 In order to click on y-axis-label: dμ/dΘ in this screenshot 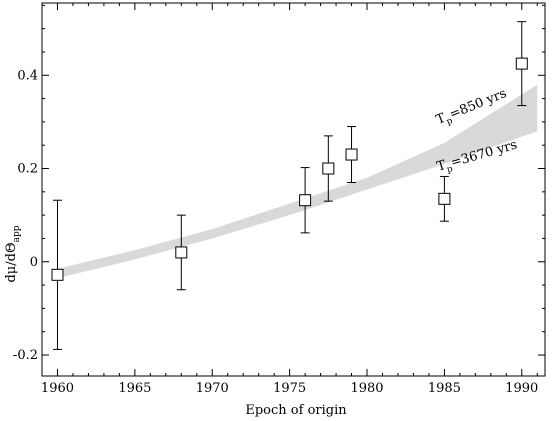, I will do `click(11, 262)`.